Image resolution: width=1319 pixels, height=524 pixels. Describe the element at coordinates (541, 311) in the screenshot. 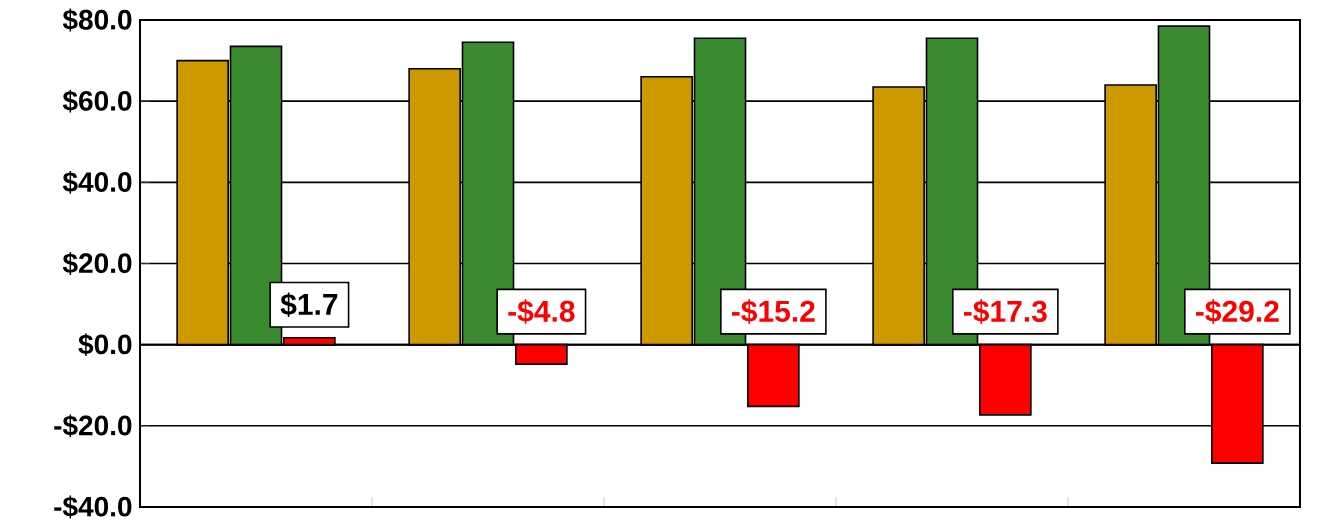

I see `data-label: -$4.8` at that location.